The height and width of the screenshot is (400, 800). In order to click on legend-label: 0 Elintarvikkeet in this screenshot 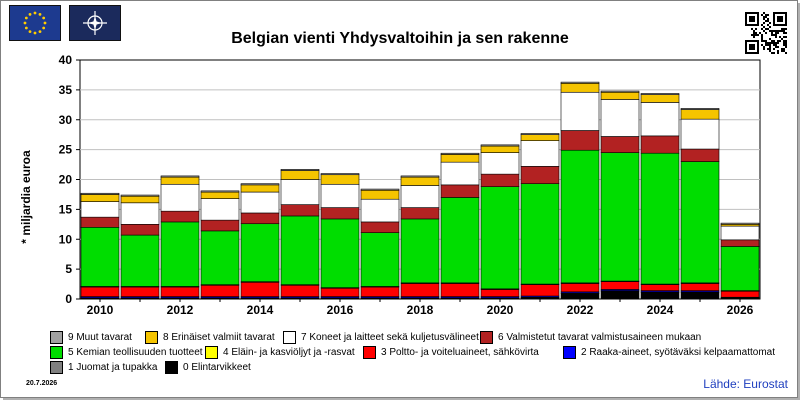, I will do `click(217, 367)`.